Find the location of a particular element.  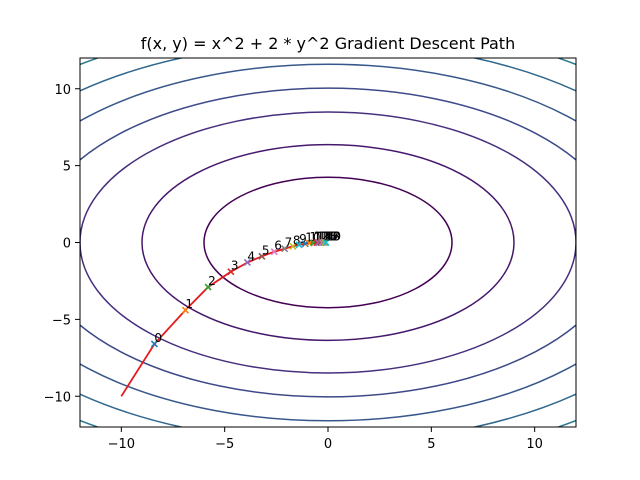

step-label-7: 7 is located at coordinates (289, 243).